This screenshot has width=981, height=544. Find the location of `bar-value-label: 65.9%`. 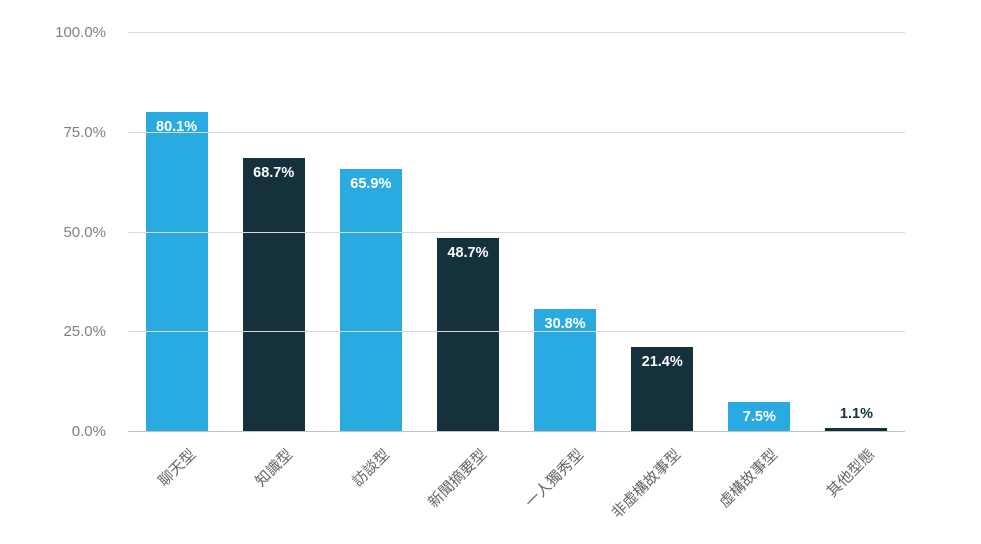

bar-value-label: 65.9% is located at coordinates (371, 184).